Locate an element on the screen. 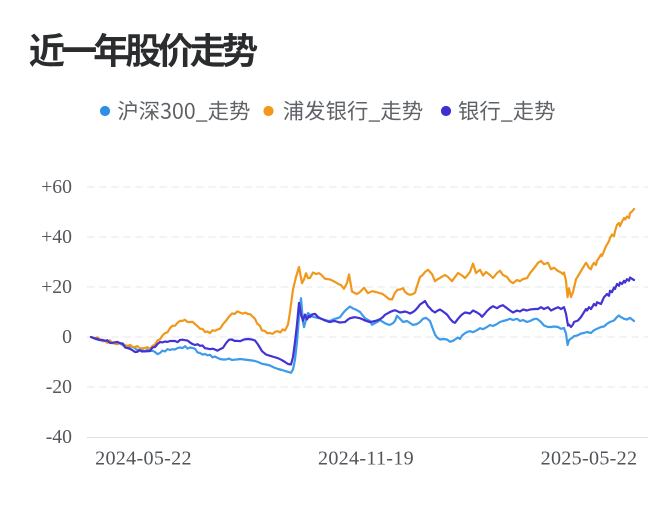 This screenshot has height=505, width=672. svg-text: +20 is located at coordinates (56, 287).